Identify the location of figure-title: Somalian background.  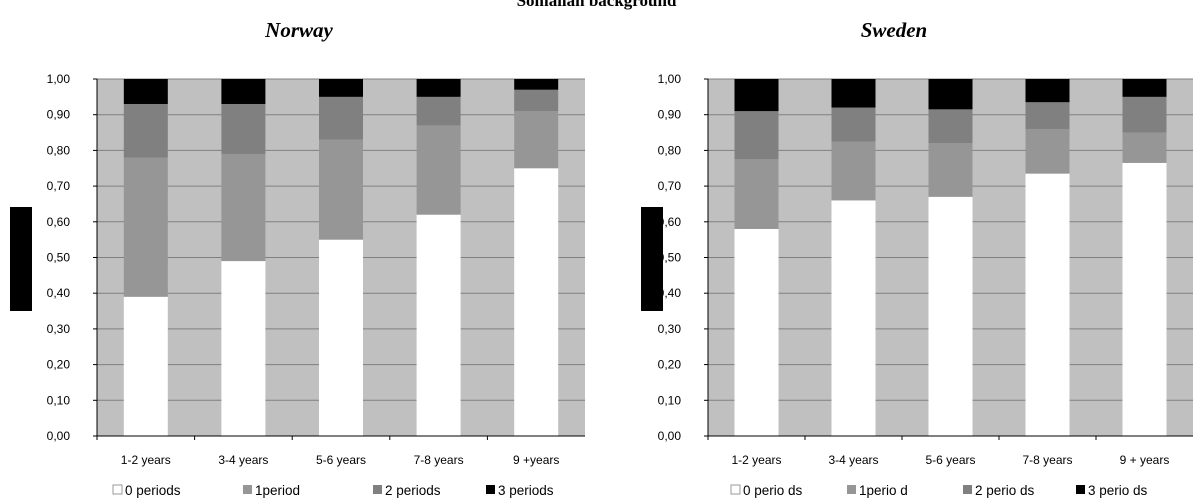
(596, 5).